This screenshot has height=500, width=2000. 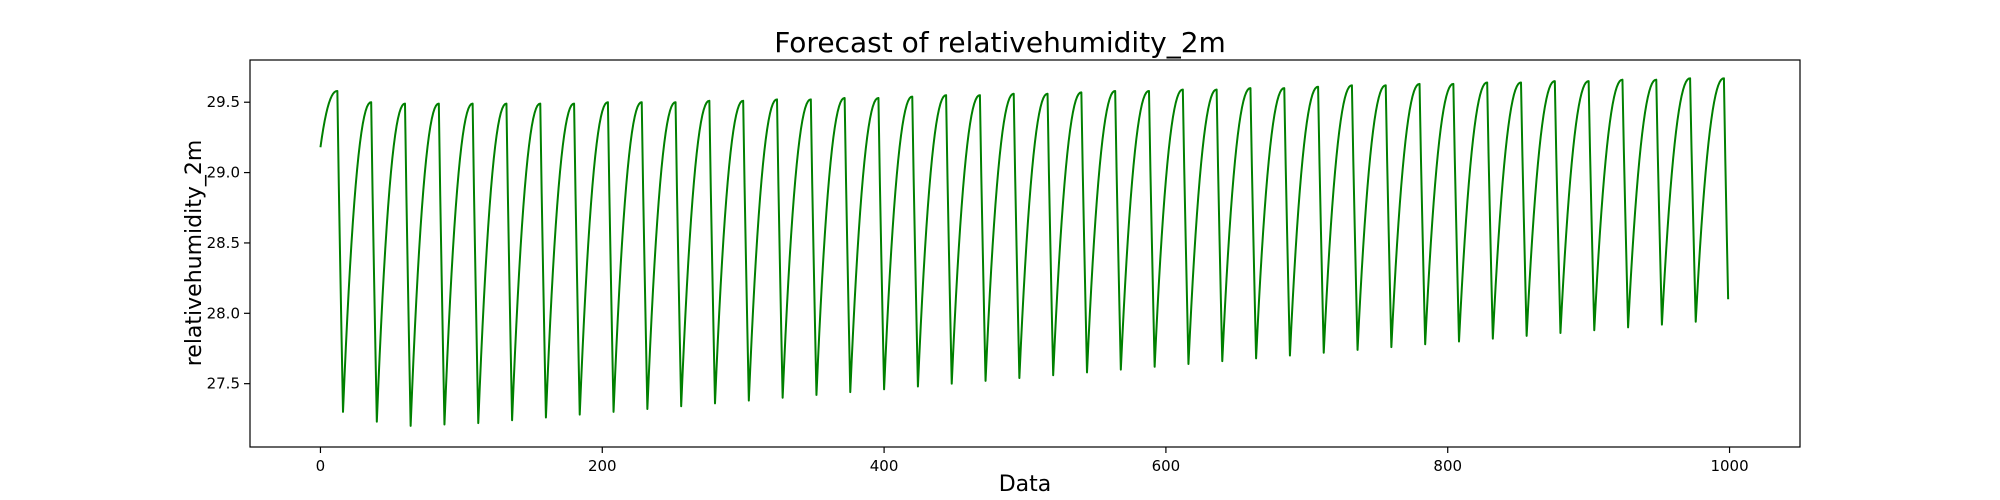 I want to click on y-tick-label: 27.5, so click(x=223, y=384).